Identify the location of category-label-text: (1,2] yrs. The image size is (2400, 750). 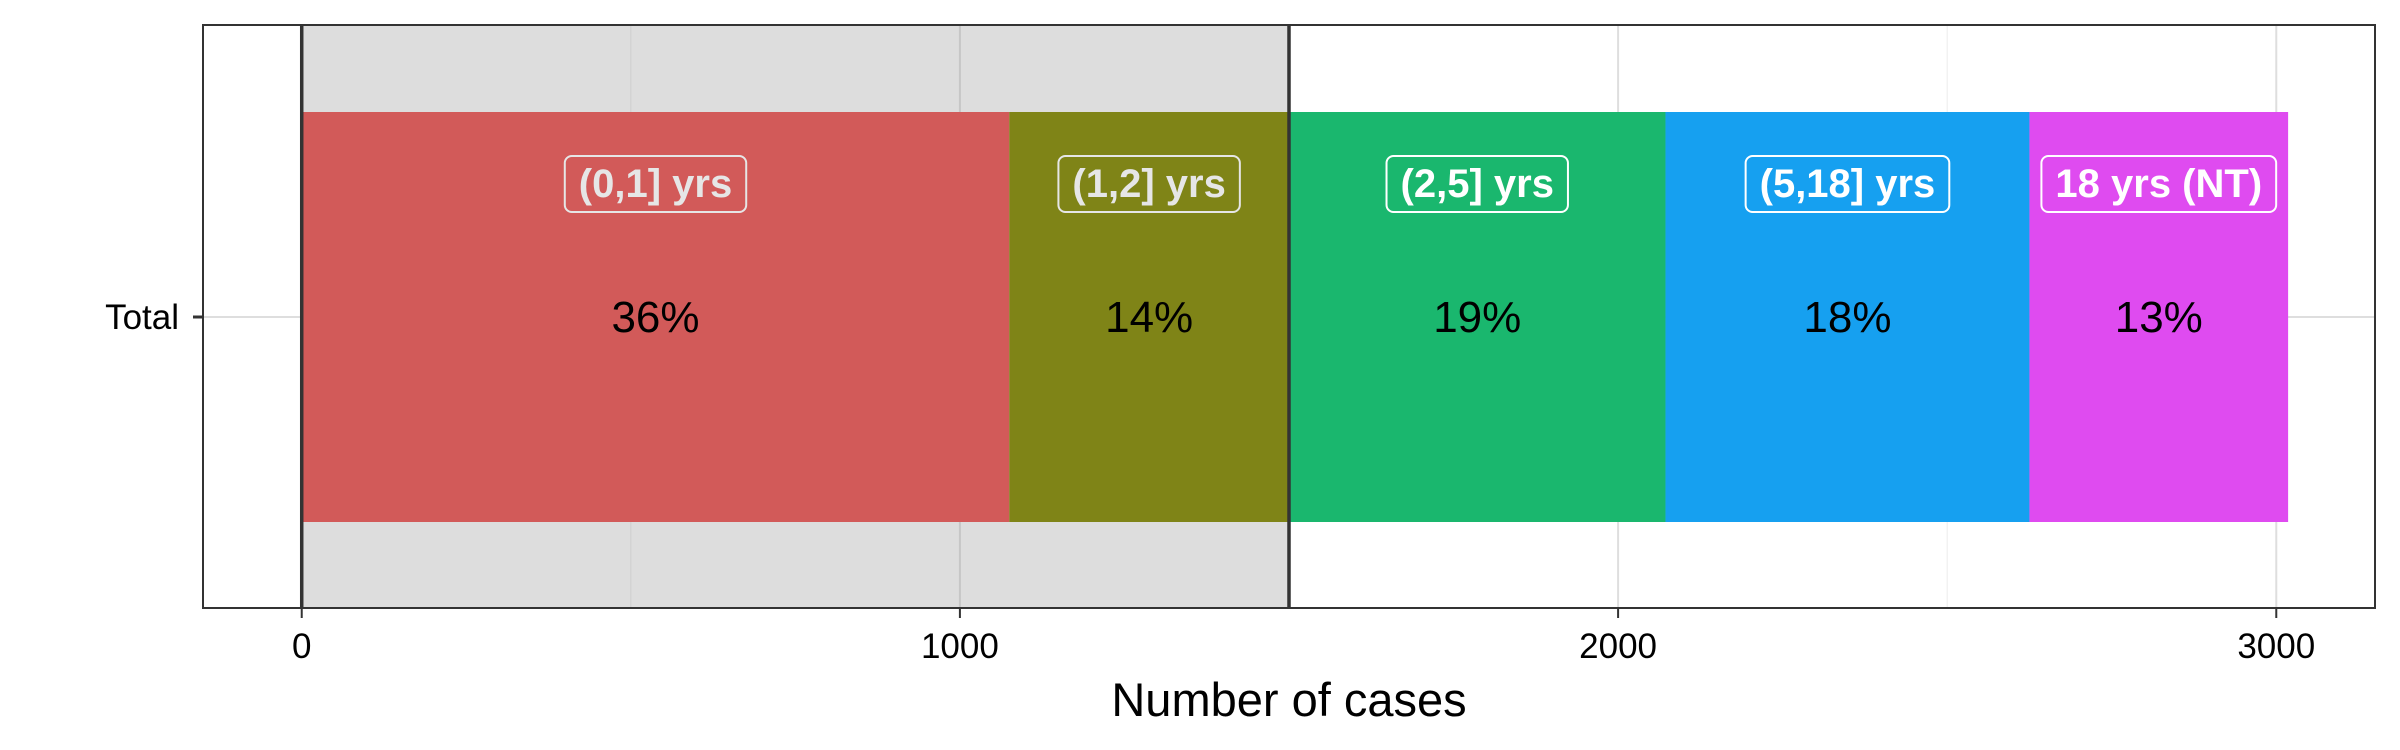
(1148, 184).